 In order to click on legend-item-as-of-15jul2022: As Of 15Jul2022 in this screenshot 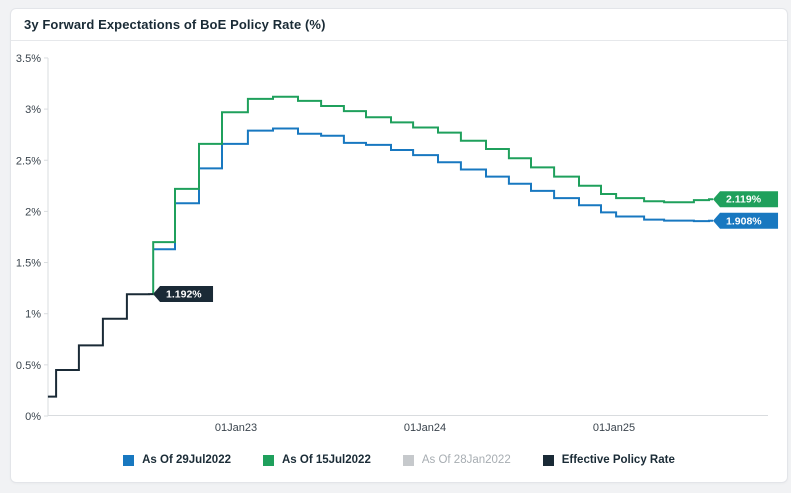, I will do `click(316, 460)`.